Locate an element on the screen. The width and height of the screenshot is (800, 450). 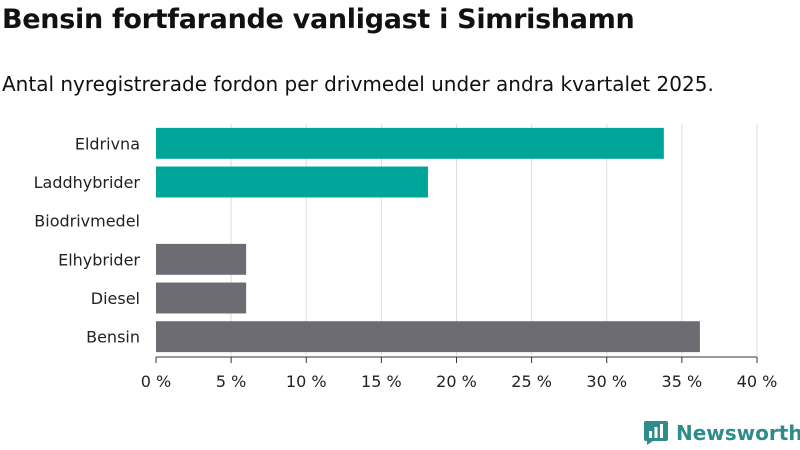
x-tick-label: 0 % is located at coordinates (156, 381).